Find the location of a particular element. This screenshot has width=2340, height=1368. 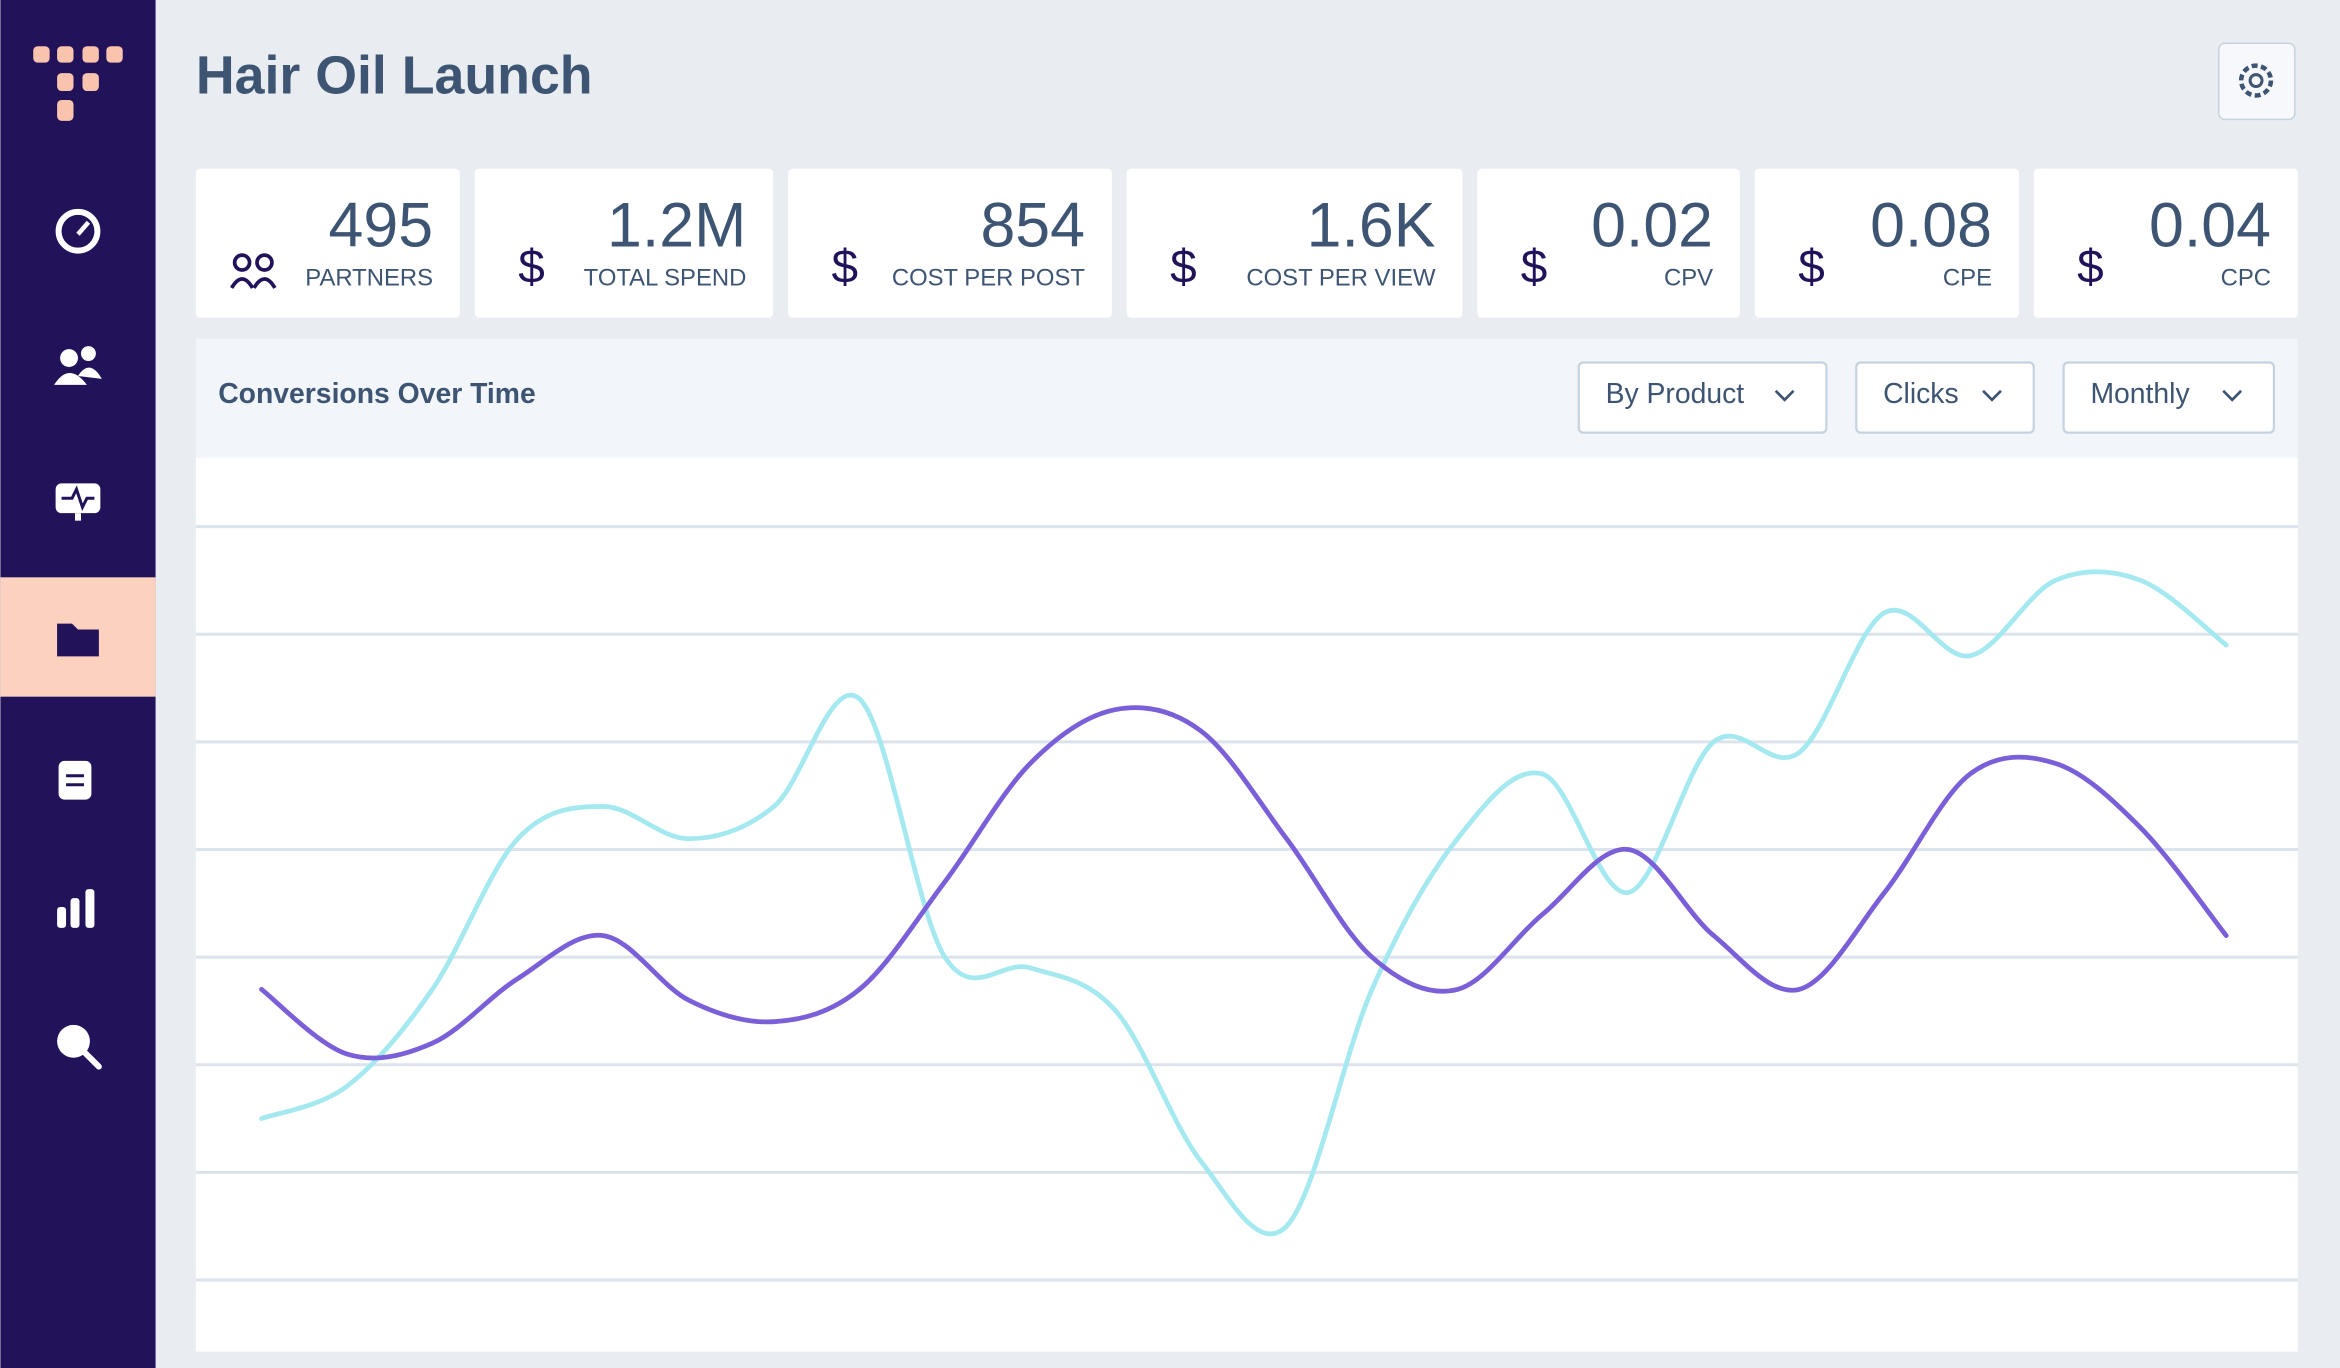

dropdown: By Product is located at coordinates (1702, 397).